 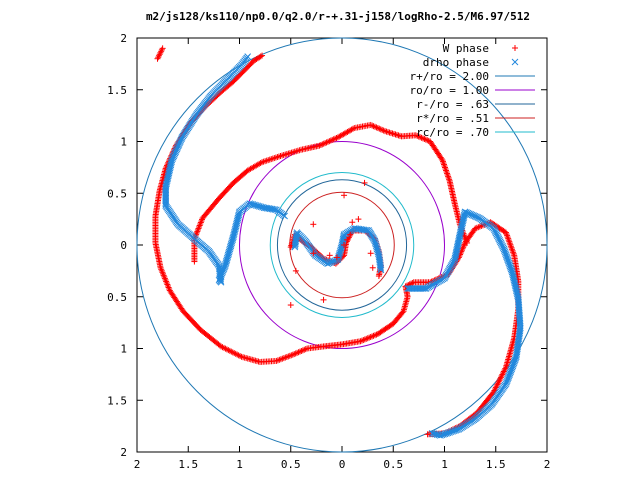 What do you see at coordinates (117, 193) in the screenshot?
I see `y-tick-label: 0.5` at bounding box center [117, 193].